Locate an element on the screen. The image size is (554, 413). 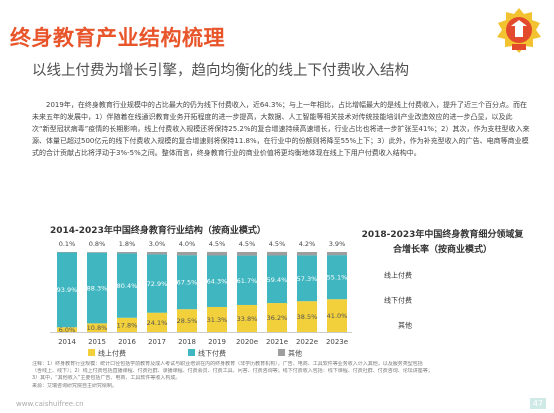
label-online: 31.3% is located at coordinates (217, 320).